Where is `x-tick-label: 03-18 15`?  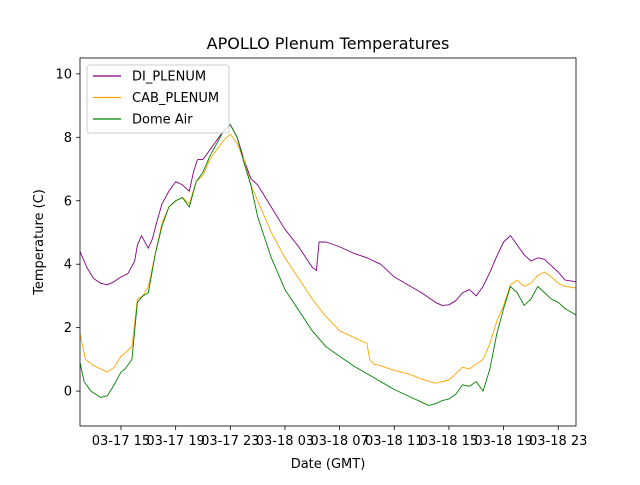 x-tick-label: 03-18 15 is located at coordinates (449, 441).